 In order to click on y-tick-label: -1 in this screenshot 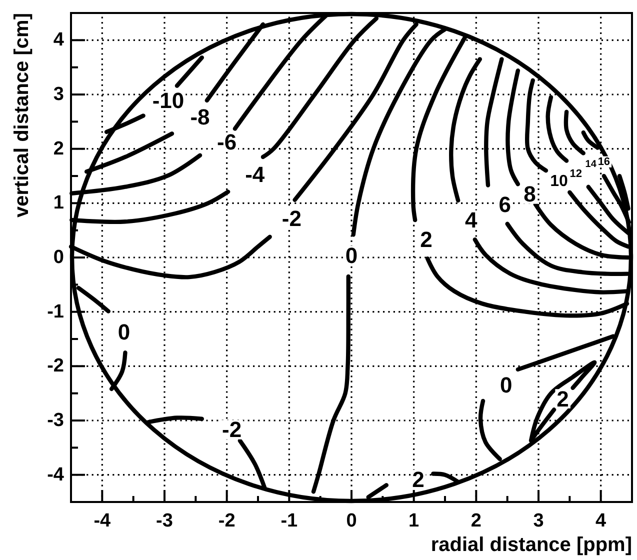, I will do `click(55, 311)`.